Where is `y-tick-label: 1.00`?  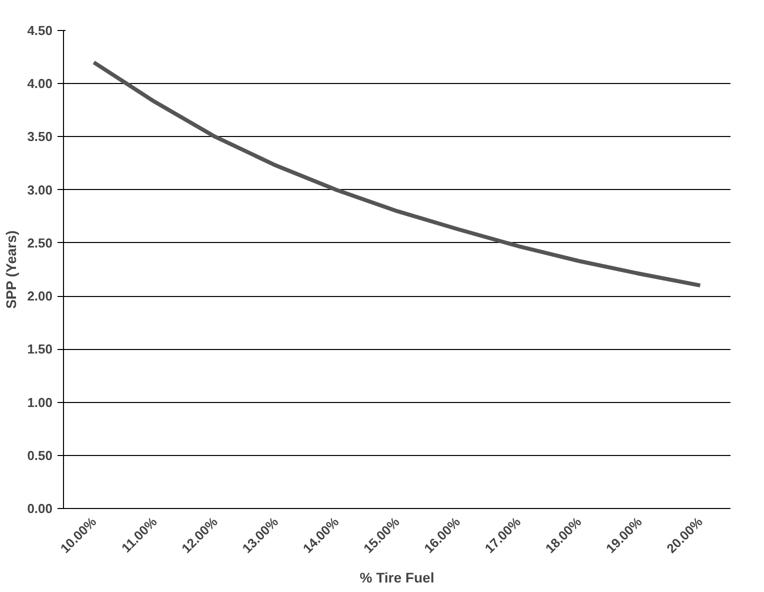
y-tick-label: 1.00 is located at coordinates (40, 402).